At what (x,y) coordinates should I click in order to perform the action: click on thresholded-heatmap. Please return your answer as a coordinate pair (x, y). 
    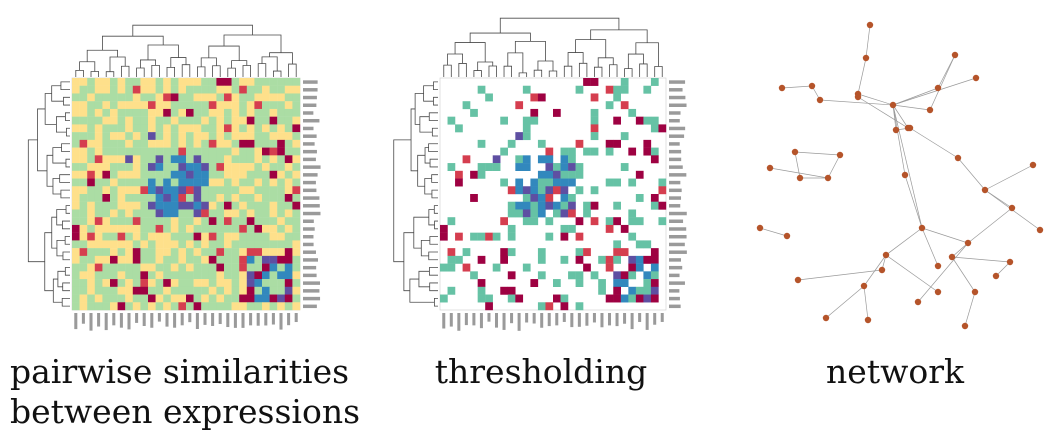
    Looking at the image, I should click on (553, 194).